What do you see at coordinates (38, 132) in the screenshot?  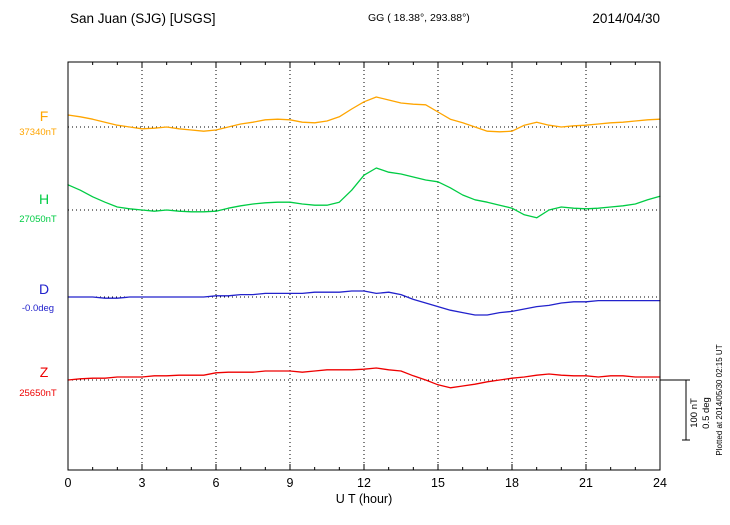 I see `series-baseline-f: 37340nT` at bounding box center [38, 132].